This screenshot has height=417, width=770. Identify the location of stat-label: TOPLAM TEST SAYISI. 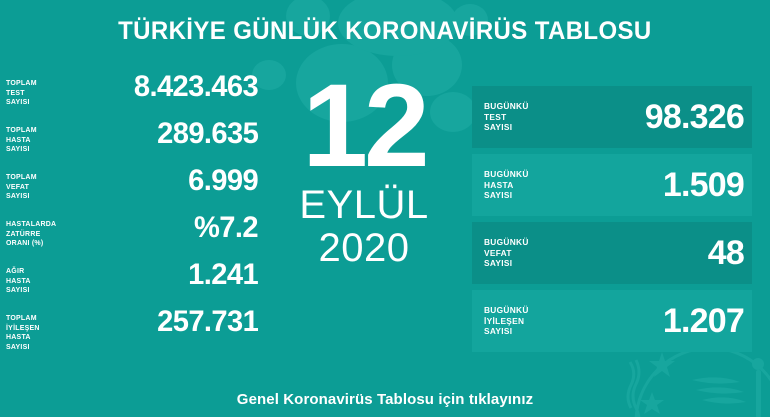
(21, 92).